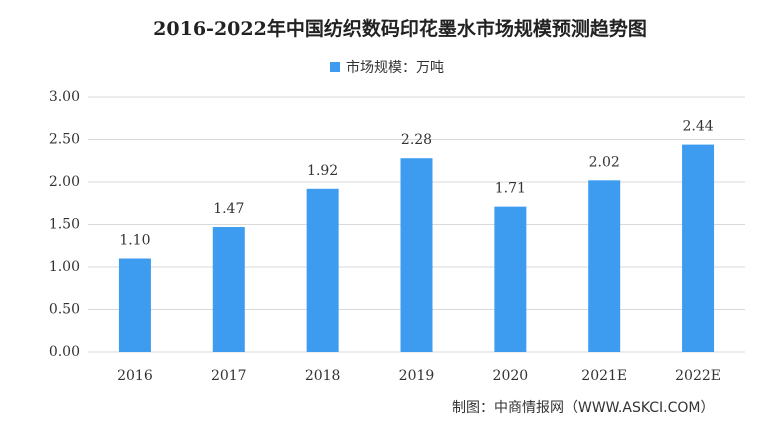 Image resolution: width=765 pixels, height=431 pixels. Describe the element at coordinates (510, 189) in the screenshot. I see `value-label: 1.71` at that location.